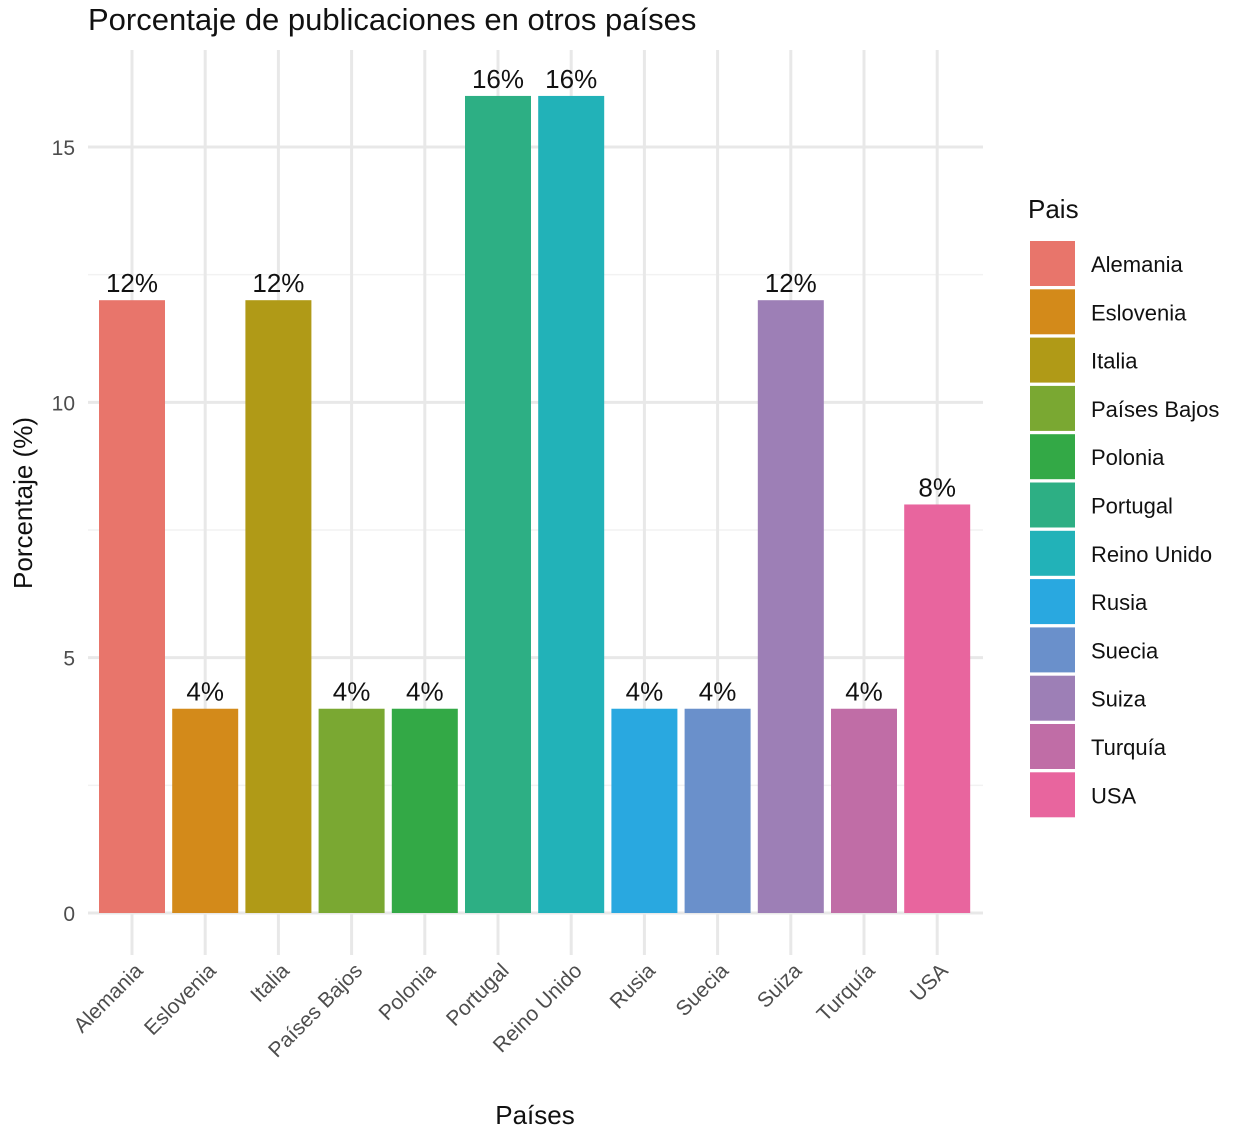  What do you see at coordinates (1129, 747) in the screenshot?
I see `legend-label: Turquía` at bounding box center [1129, 747].